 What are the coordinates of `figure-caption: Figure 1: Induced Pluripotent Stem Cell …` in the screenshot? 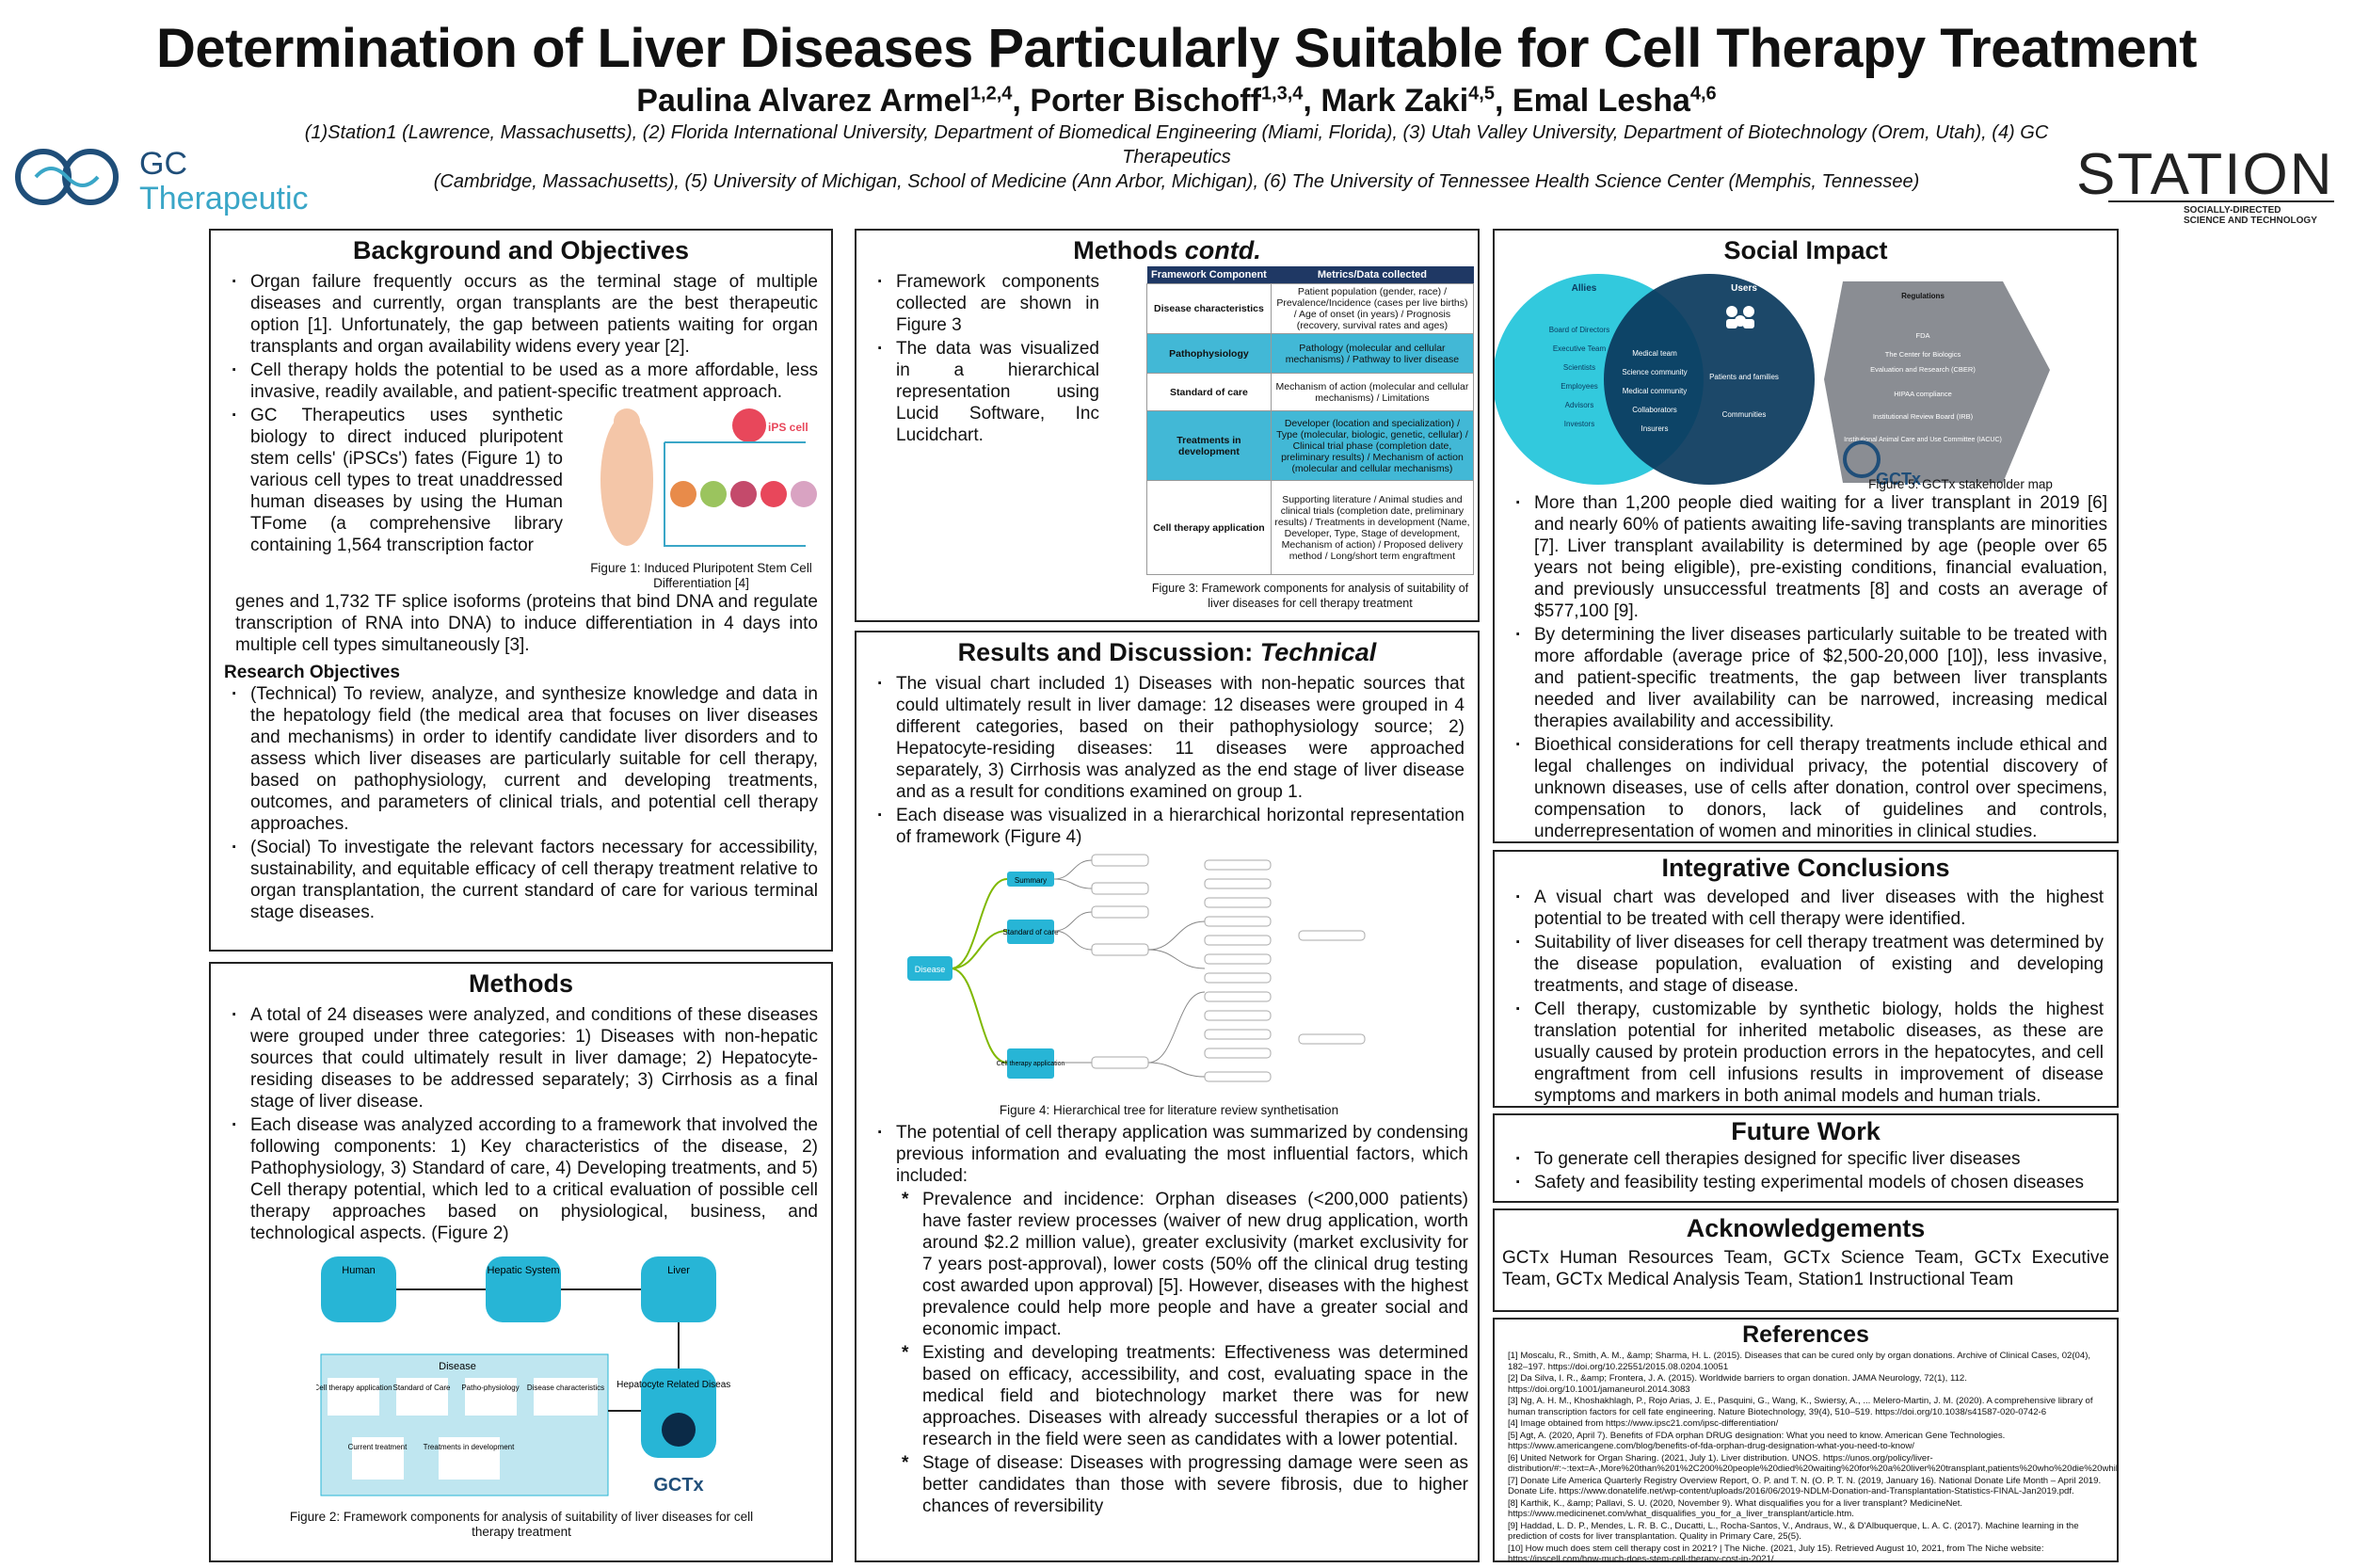 It's located at (701, 575).